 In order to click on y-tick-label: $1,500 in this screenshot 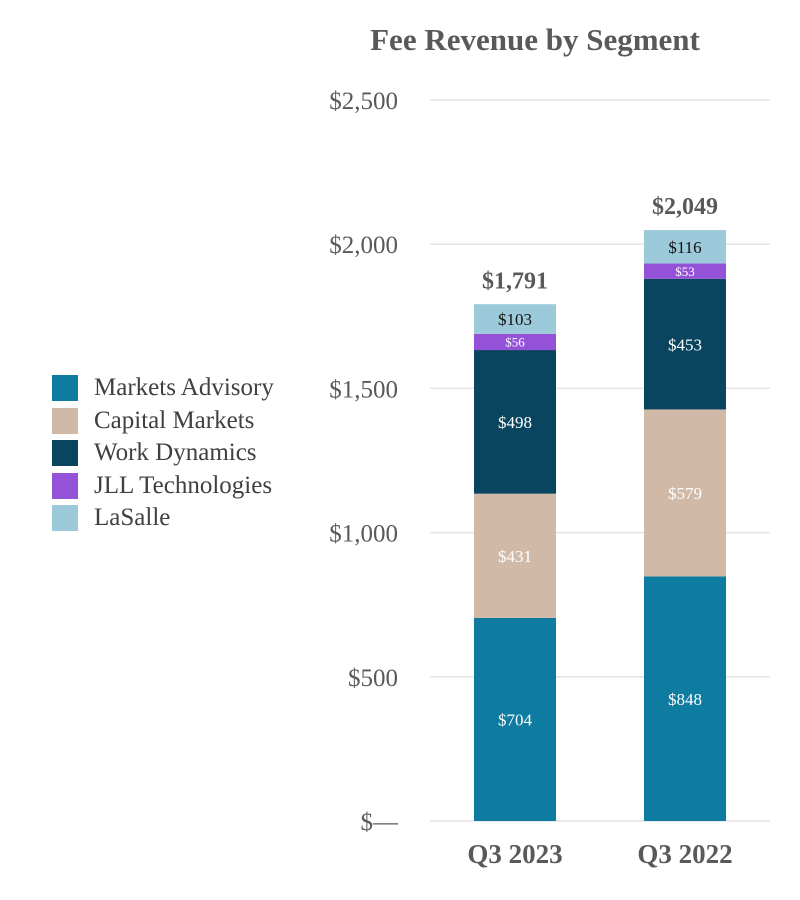, I will do `click(363, 389)`.